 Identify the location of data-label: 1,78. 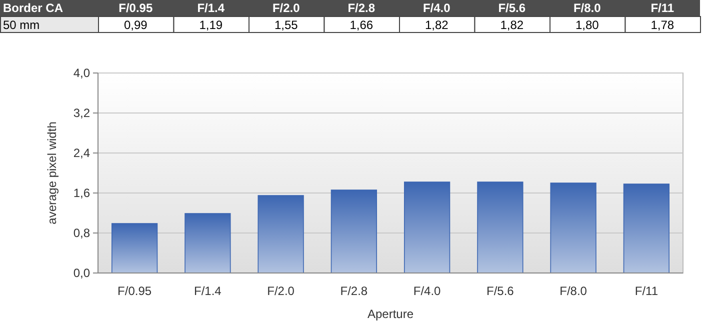
(662, 25).